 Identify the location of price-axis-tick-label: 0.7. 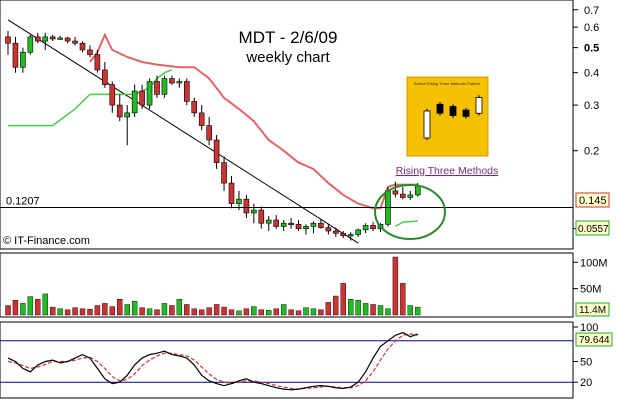
(591, 11).